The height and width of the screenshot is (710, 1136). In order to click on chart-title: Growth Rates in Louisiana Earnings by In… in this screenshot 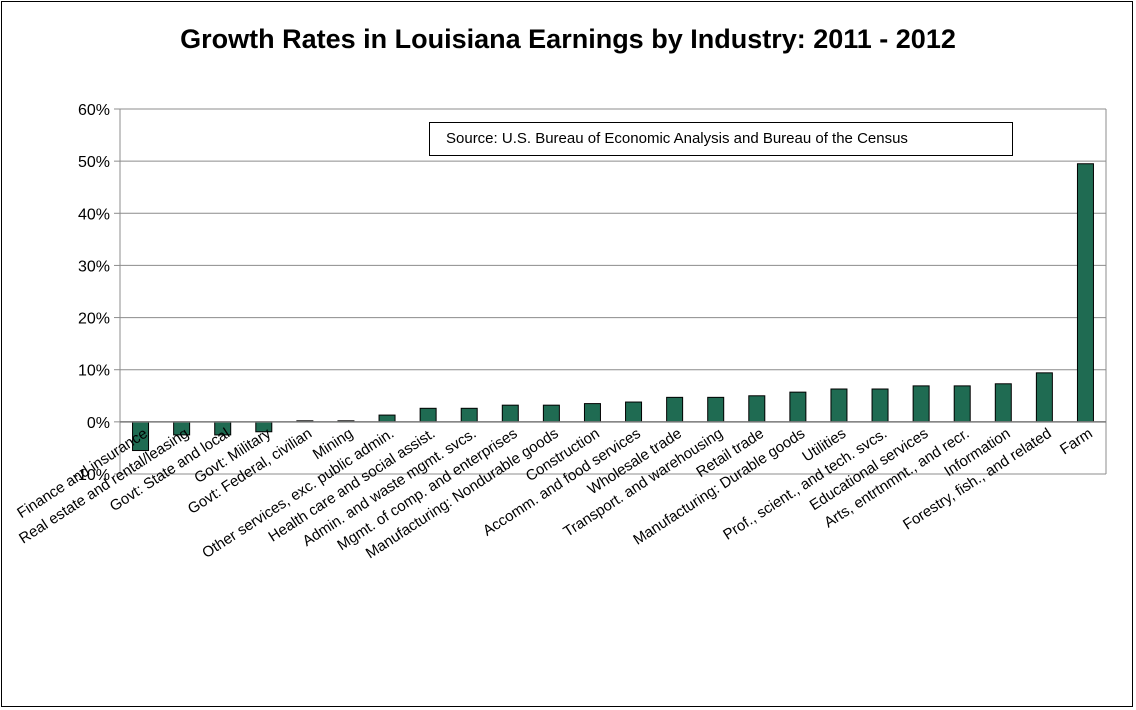, I will do `click(568, 39)`.